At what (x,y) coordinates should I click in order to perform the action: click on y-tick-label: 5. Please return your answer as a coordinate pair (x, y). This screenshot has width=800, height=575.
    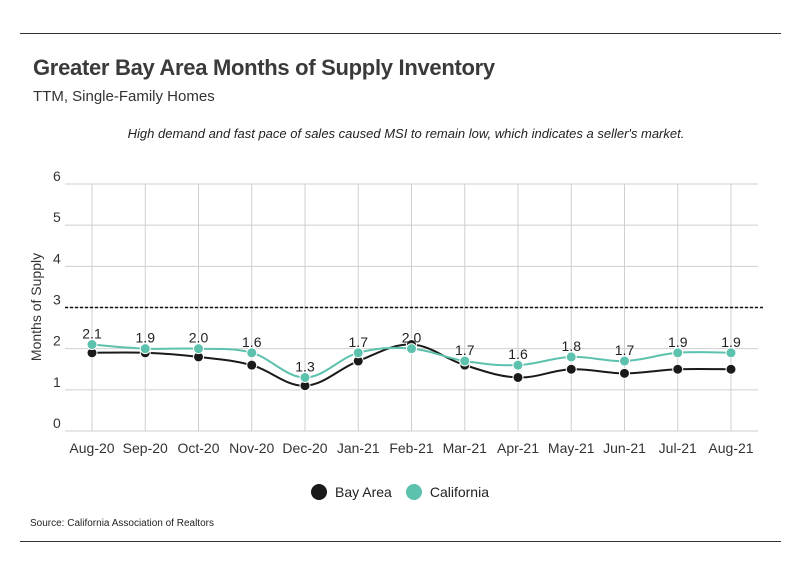
    Looking at the image, I should click on (57, 217).